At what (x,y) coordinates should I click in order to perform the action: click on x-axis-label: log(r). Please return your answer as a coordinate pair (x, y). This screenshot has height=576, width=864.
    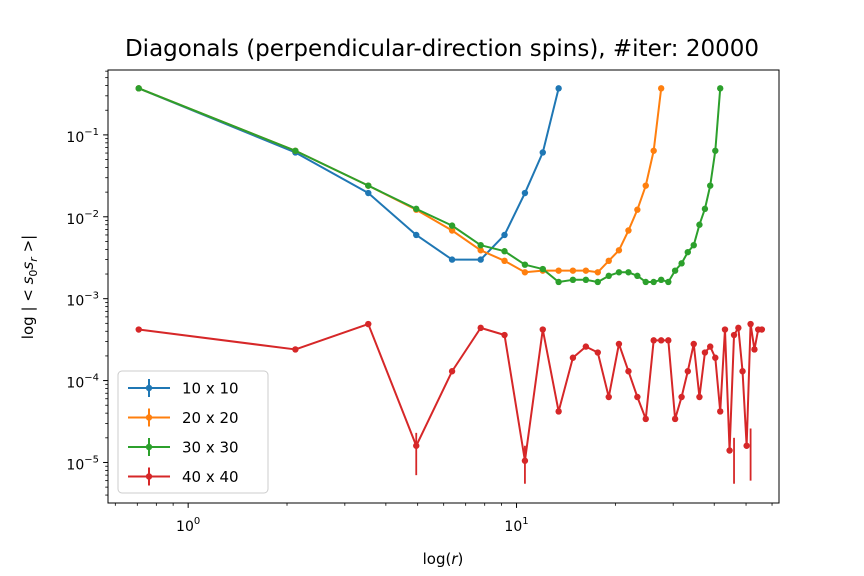
    Looking at the image, I should click on (443, 559).